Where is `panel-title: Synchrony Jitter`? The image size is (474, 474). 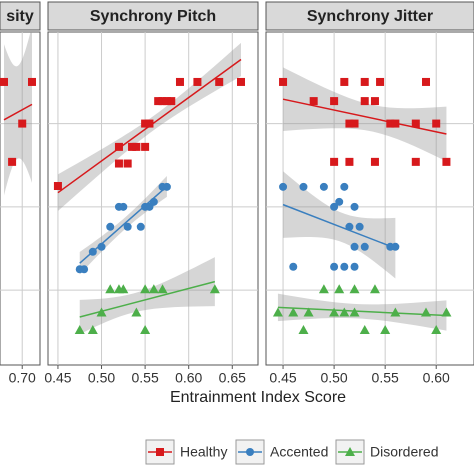 panel-title: Synchrony Jitter is located at coordinates (370, 16).